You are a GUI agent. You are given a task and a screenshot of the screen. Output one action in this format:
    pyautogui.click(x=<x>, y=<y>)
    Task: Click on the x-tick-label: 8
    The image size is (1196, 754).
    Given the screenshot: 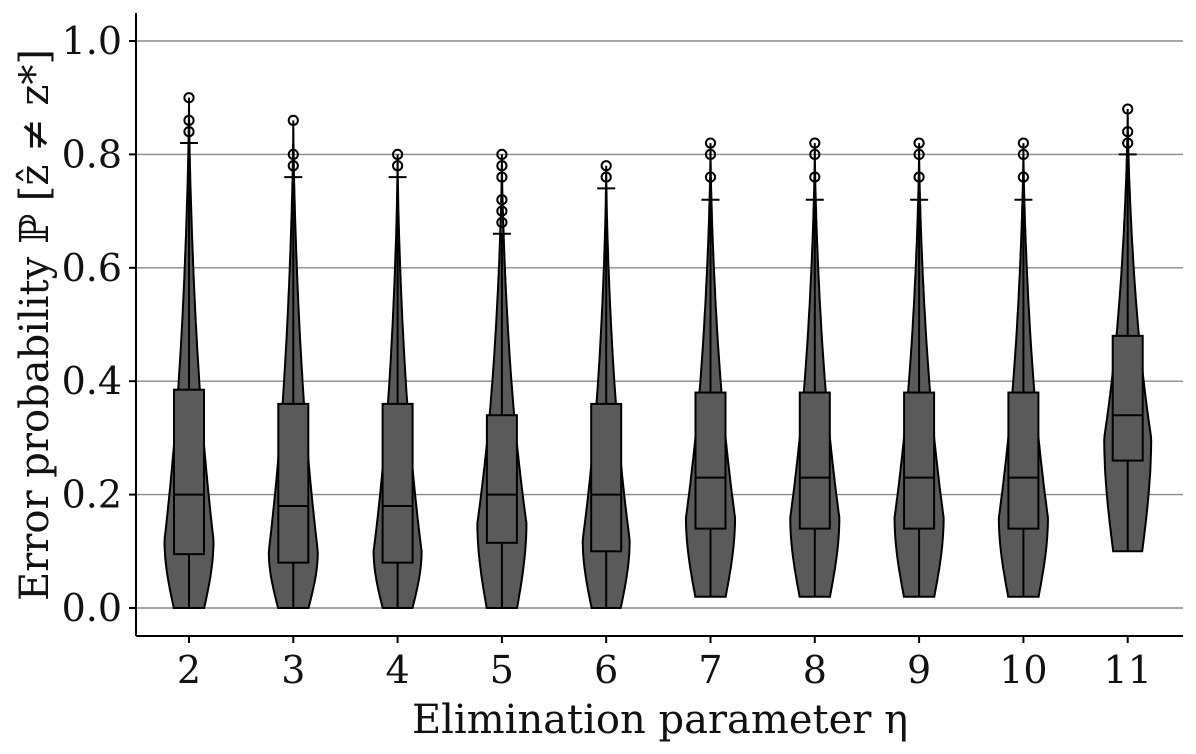 What is the action you would take?
    pyautogui.click(x=815, y=670)
    